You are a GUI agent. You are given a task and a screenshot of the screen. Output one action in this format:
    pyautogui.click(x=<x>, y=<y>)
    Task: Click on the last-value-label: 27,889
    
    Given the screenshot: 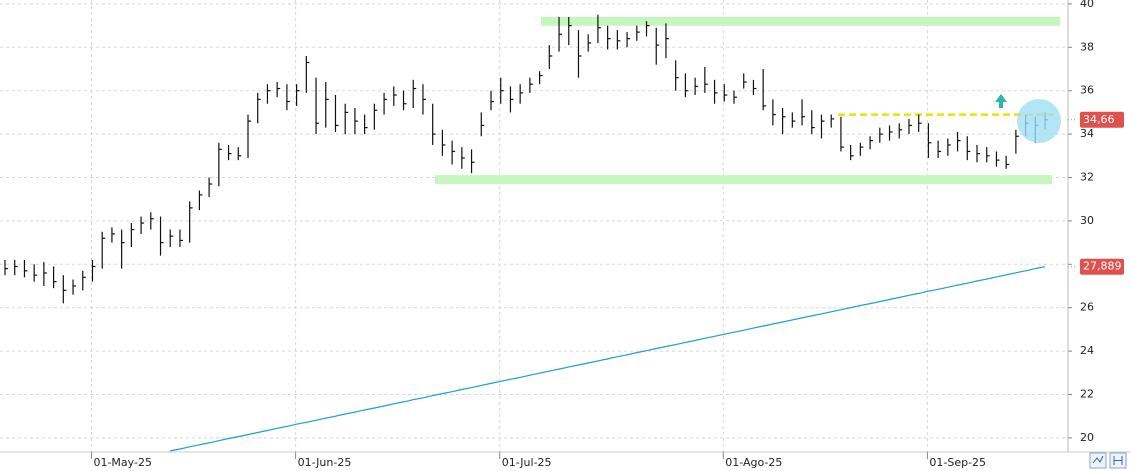 What is the action you would take?
    pyautogui.click(x=1102, y=266)
    